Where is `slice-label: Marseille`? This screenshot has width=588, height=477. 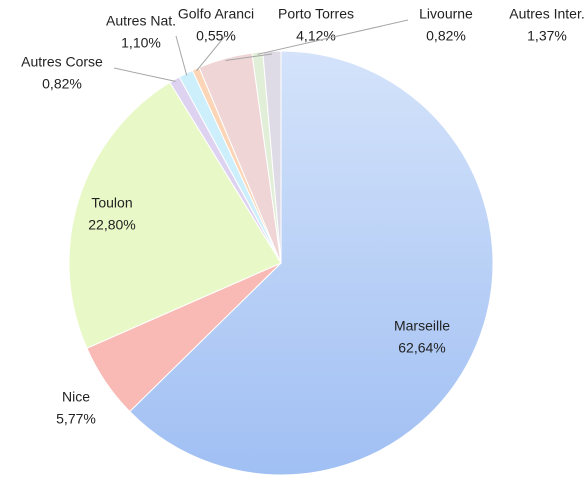
slice-label: Marseille is located at coordinates (422, 326).